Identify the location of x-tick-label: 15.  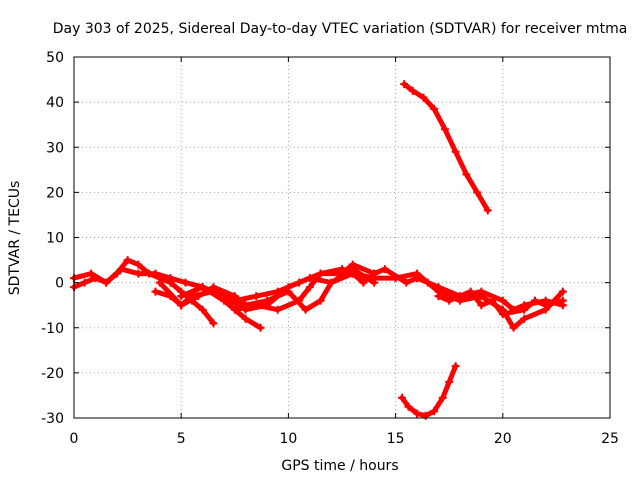
(396, 439).